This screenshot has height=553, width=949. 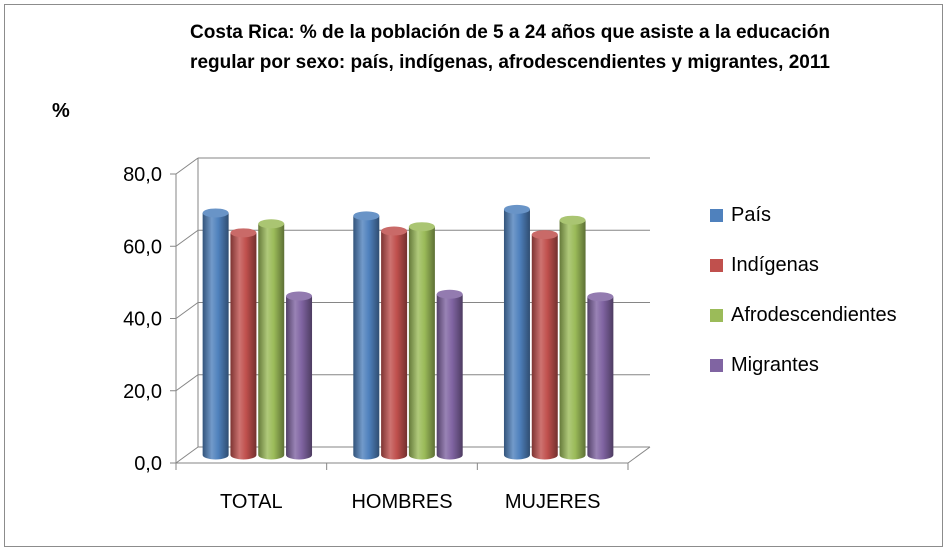 I want to click on y-tick-label: 80,0, so click(x=142, y=175).